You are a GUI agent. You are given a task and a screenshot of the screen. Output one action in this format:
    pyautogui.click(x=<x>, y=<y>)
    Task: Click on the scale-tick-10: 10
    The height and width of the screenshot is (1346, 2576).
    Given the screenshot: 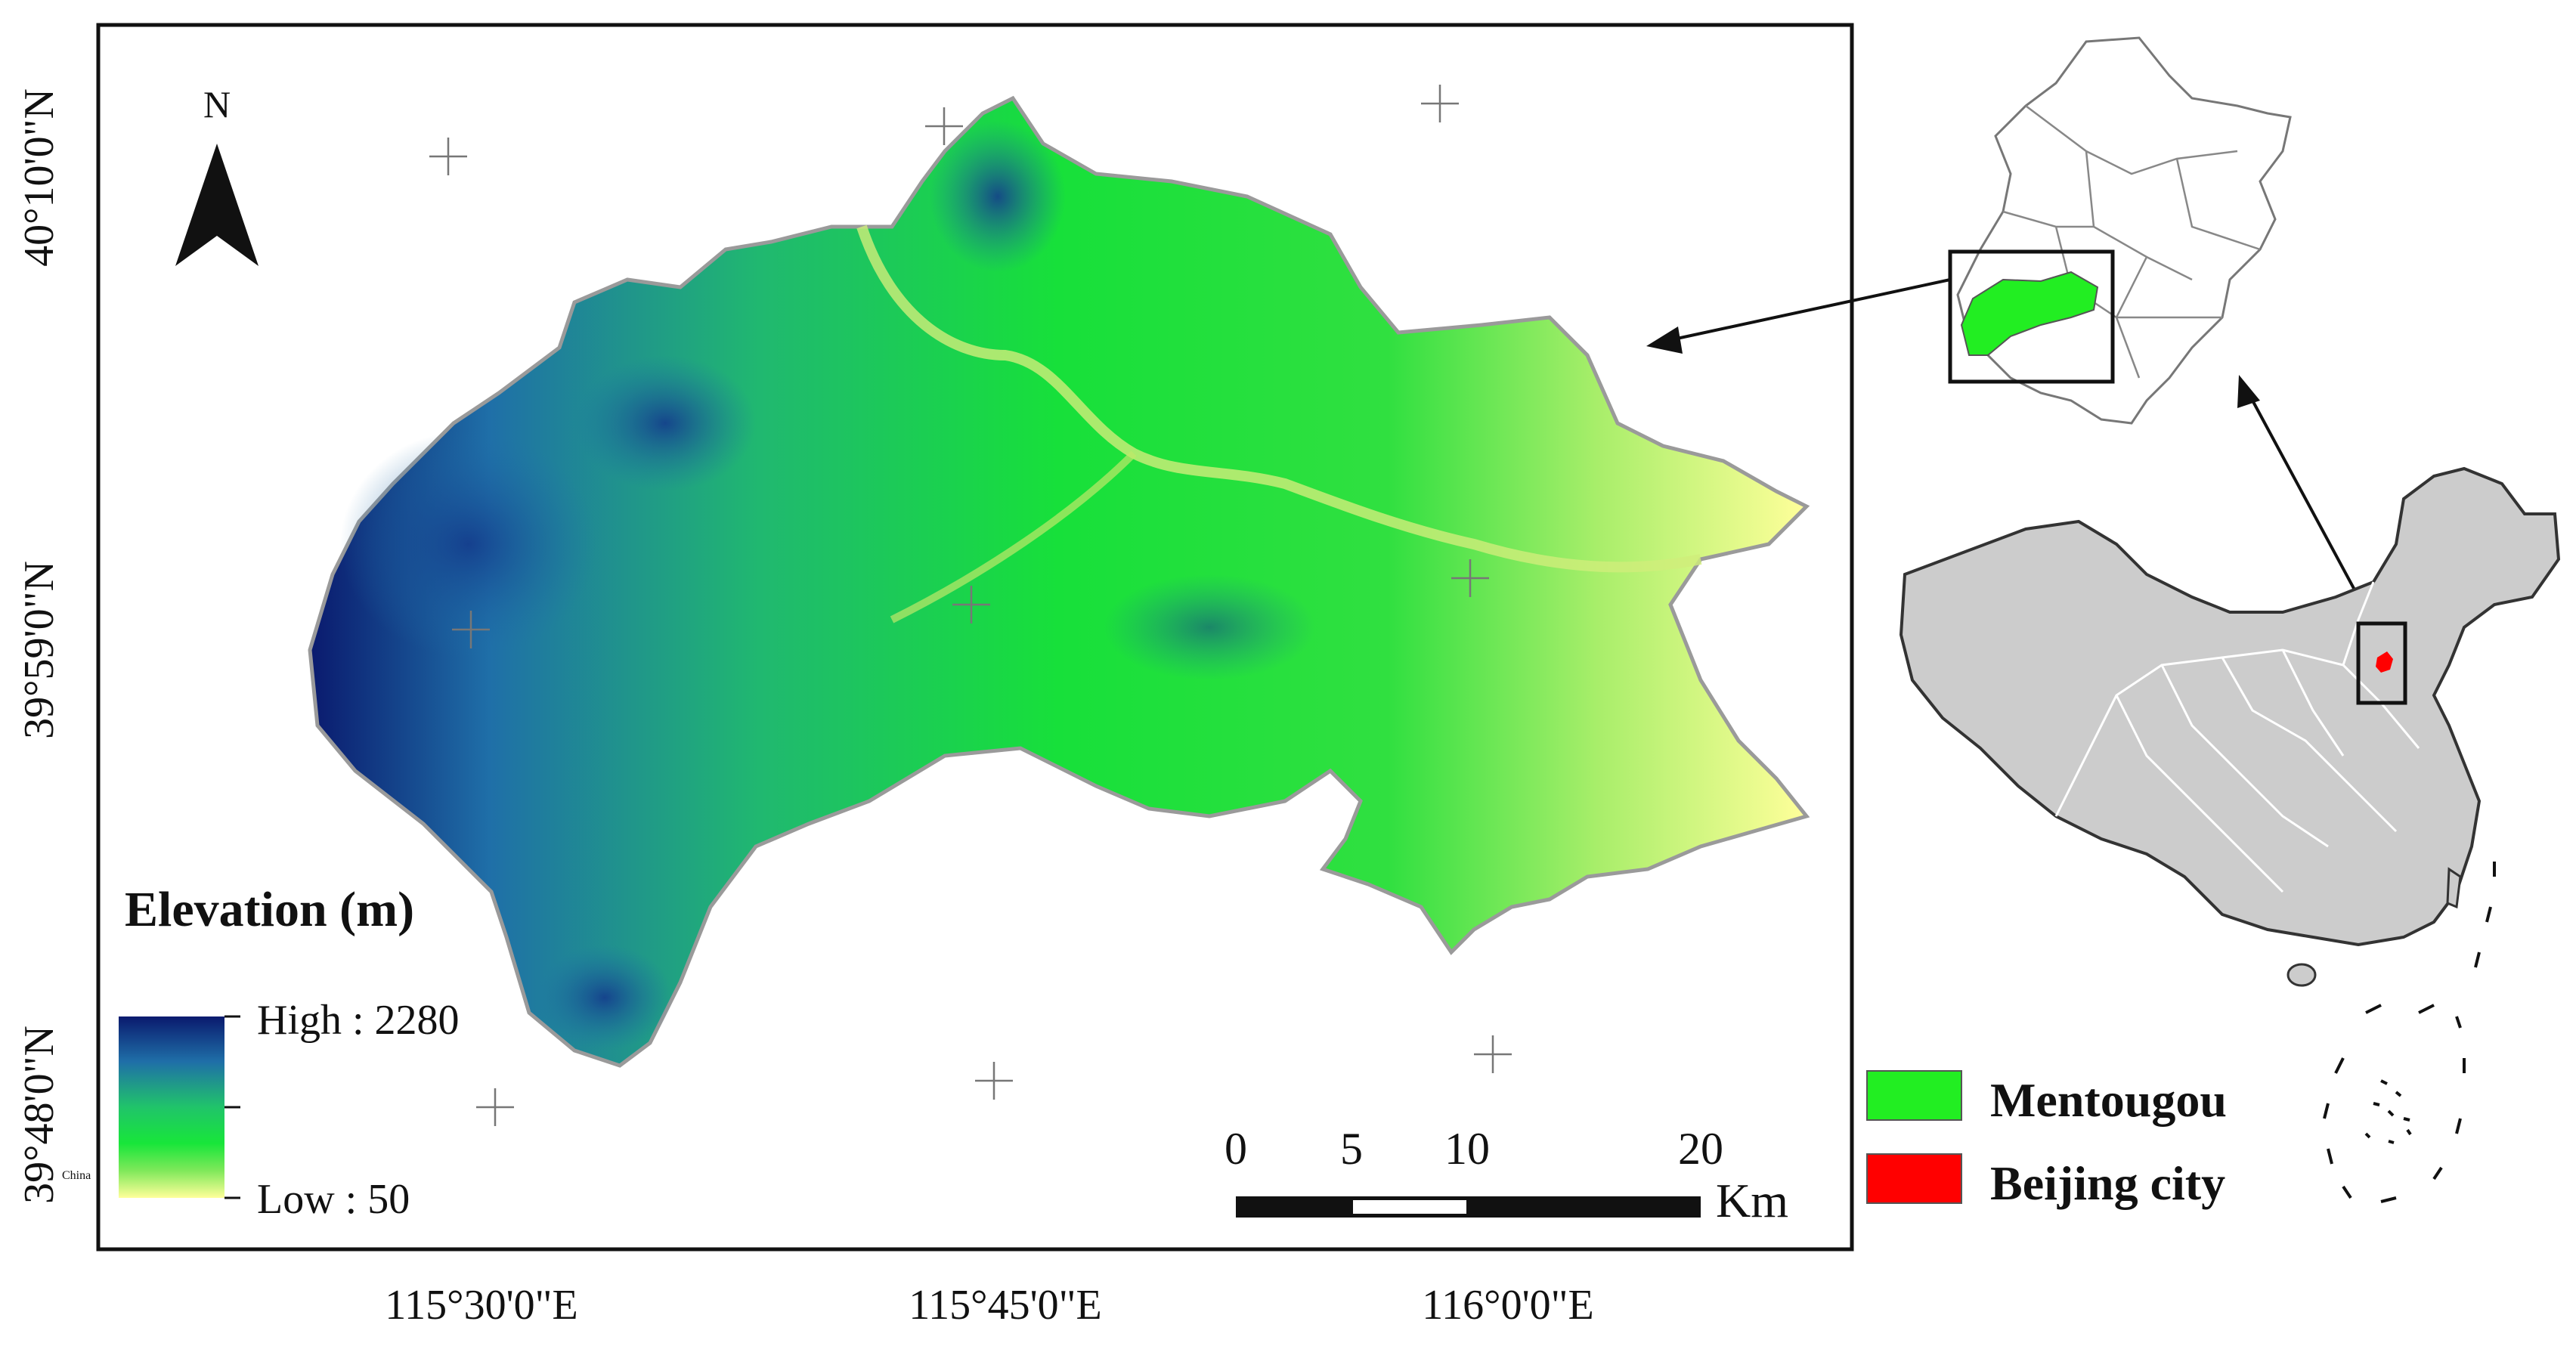 What is the action you would take?
    pyautogui.click(x=1467, y=1149)
    